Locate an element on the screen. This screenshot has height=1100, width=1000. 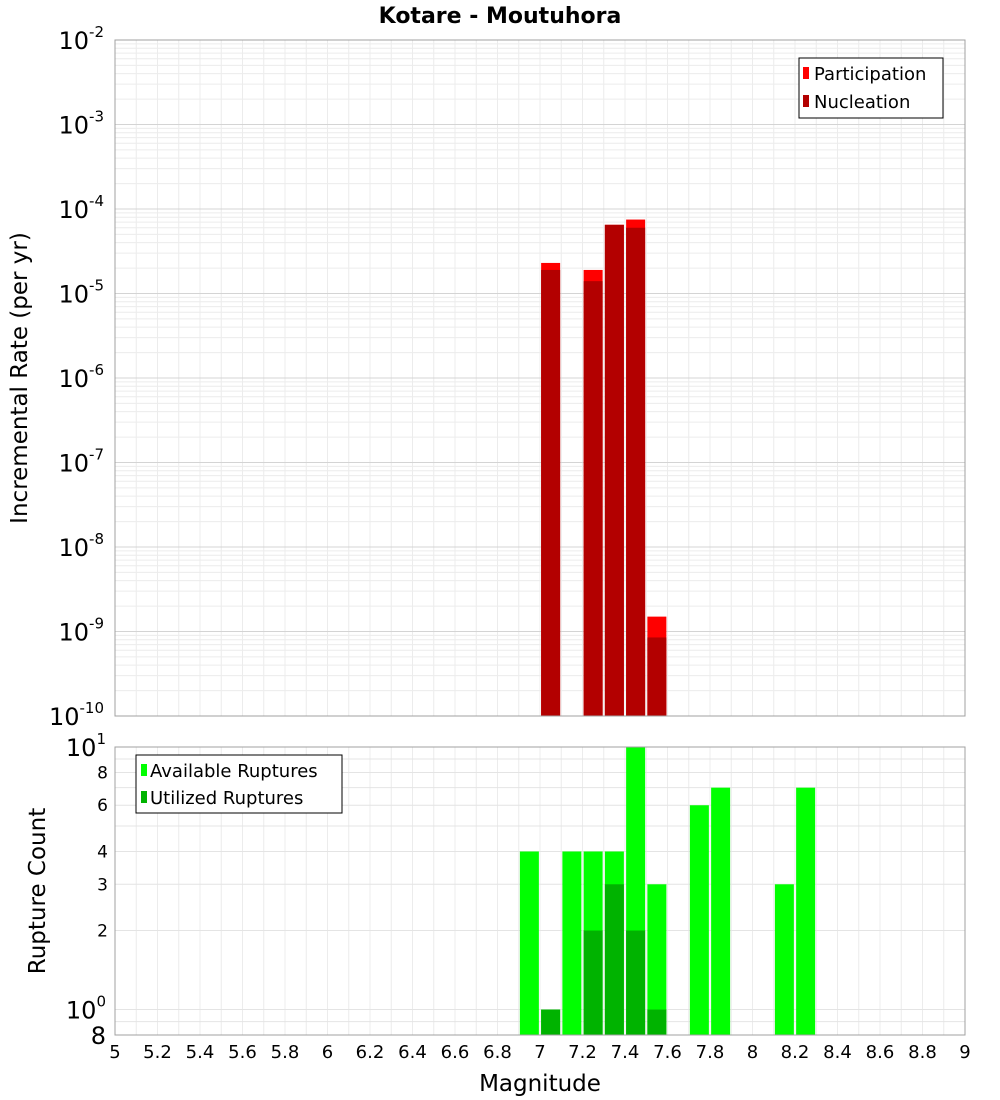
legend-swatch-available is located at coordinates (144, 770).